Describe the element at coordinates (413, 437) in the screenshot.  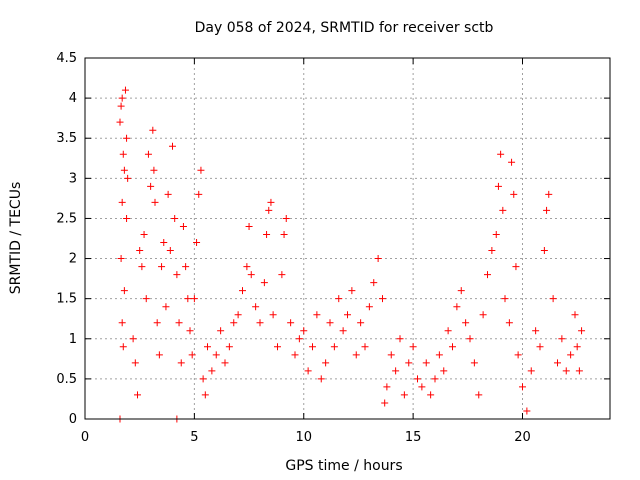
I see `x-tick-label: 15` at that location.